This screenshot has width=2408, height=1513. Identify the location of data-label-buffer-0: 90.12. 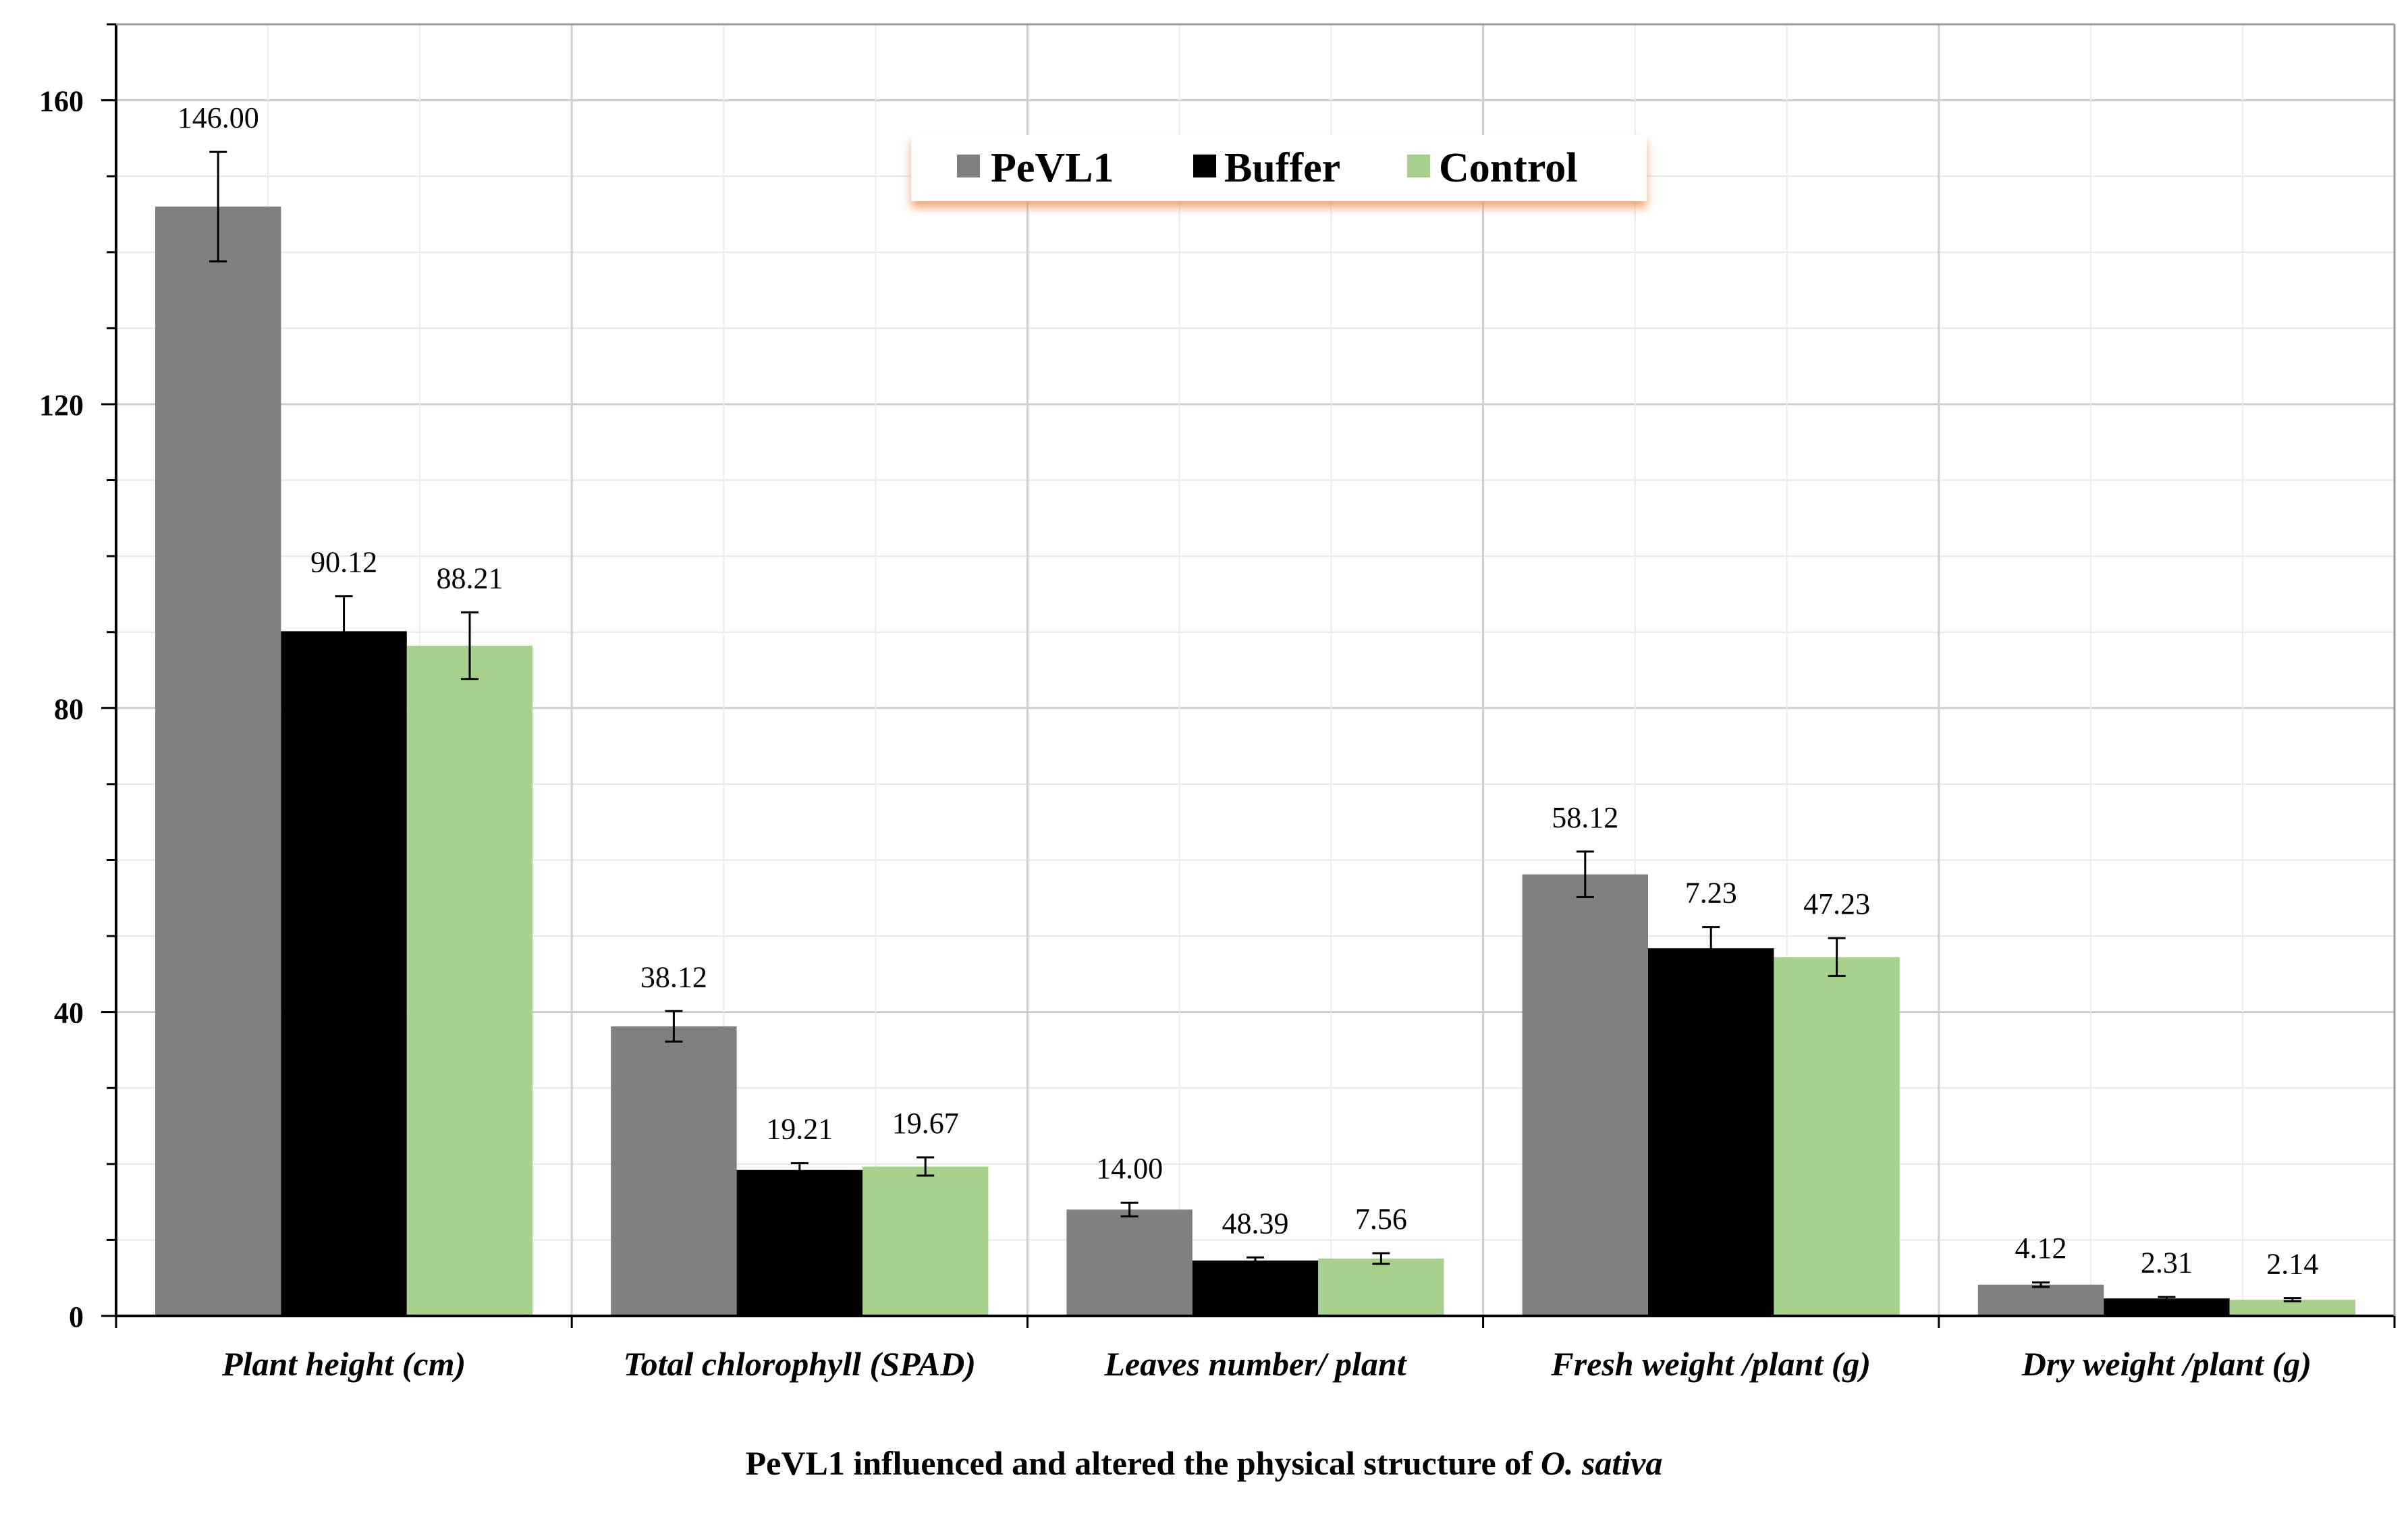
(343, 562).